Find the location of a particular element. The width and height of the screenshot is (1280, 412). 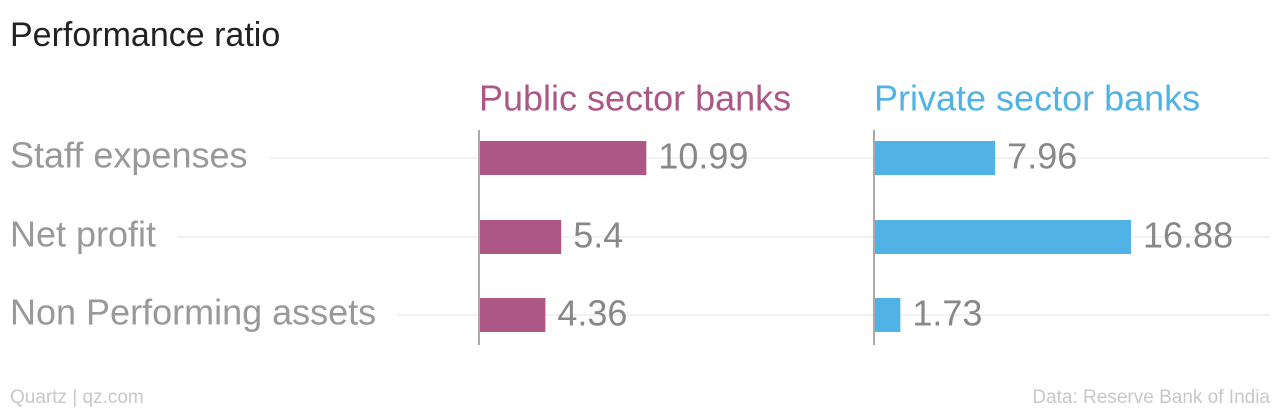

source: Data: Reserve Bank of India is located at coordinates (1151, 397).